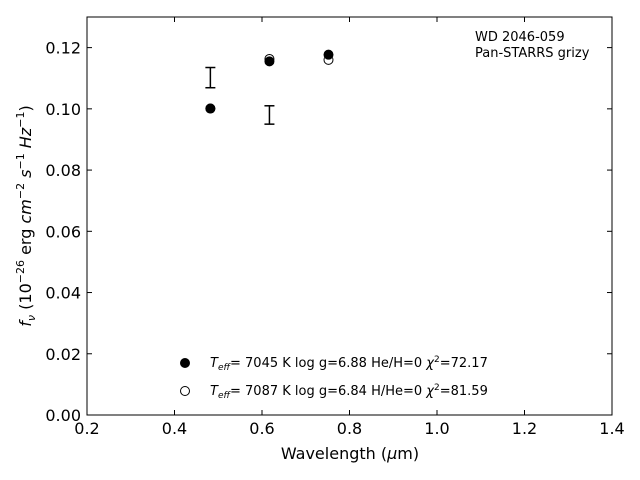  I want to click on annotation-line-2: Pan-STARRS grizy, so click(532, 53).